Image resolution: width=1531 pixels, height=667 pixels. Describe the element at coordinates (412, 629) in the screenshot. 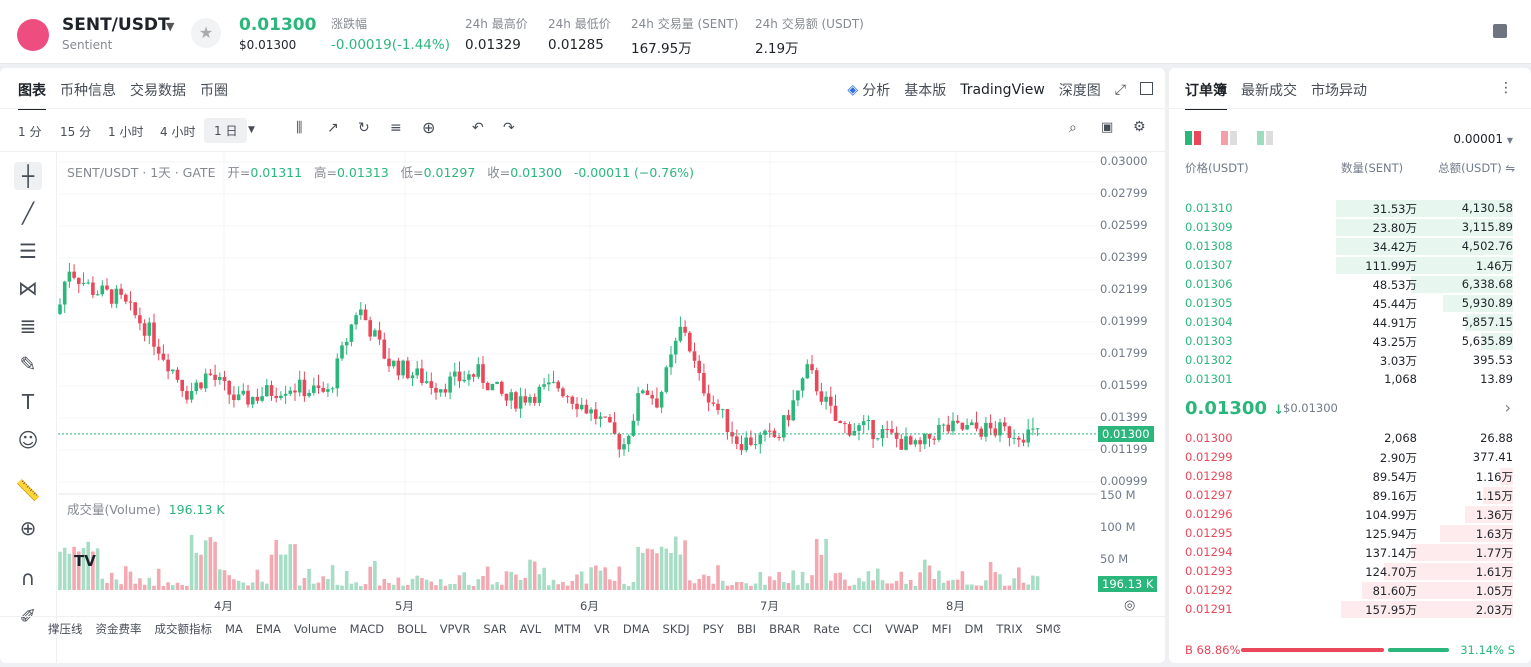

I see `indicator-item: BOLL` at that location.